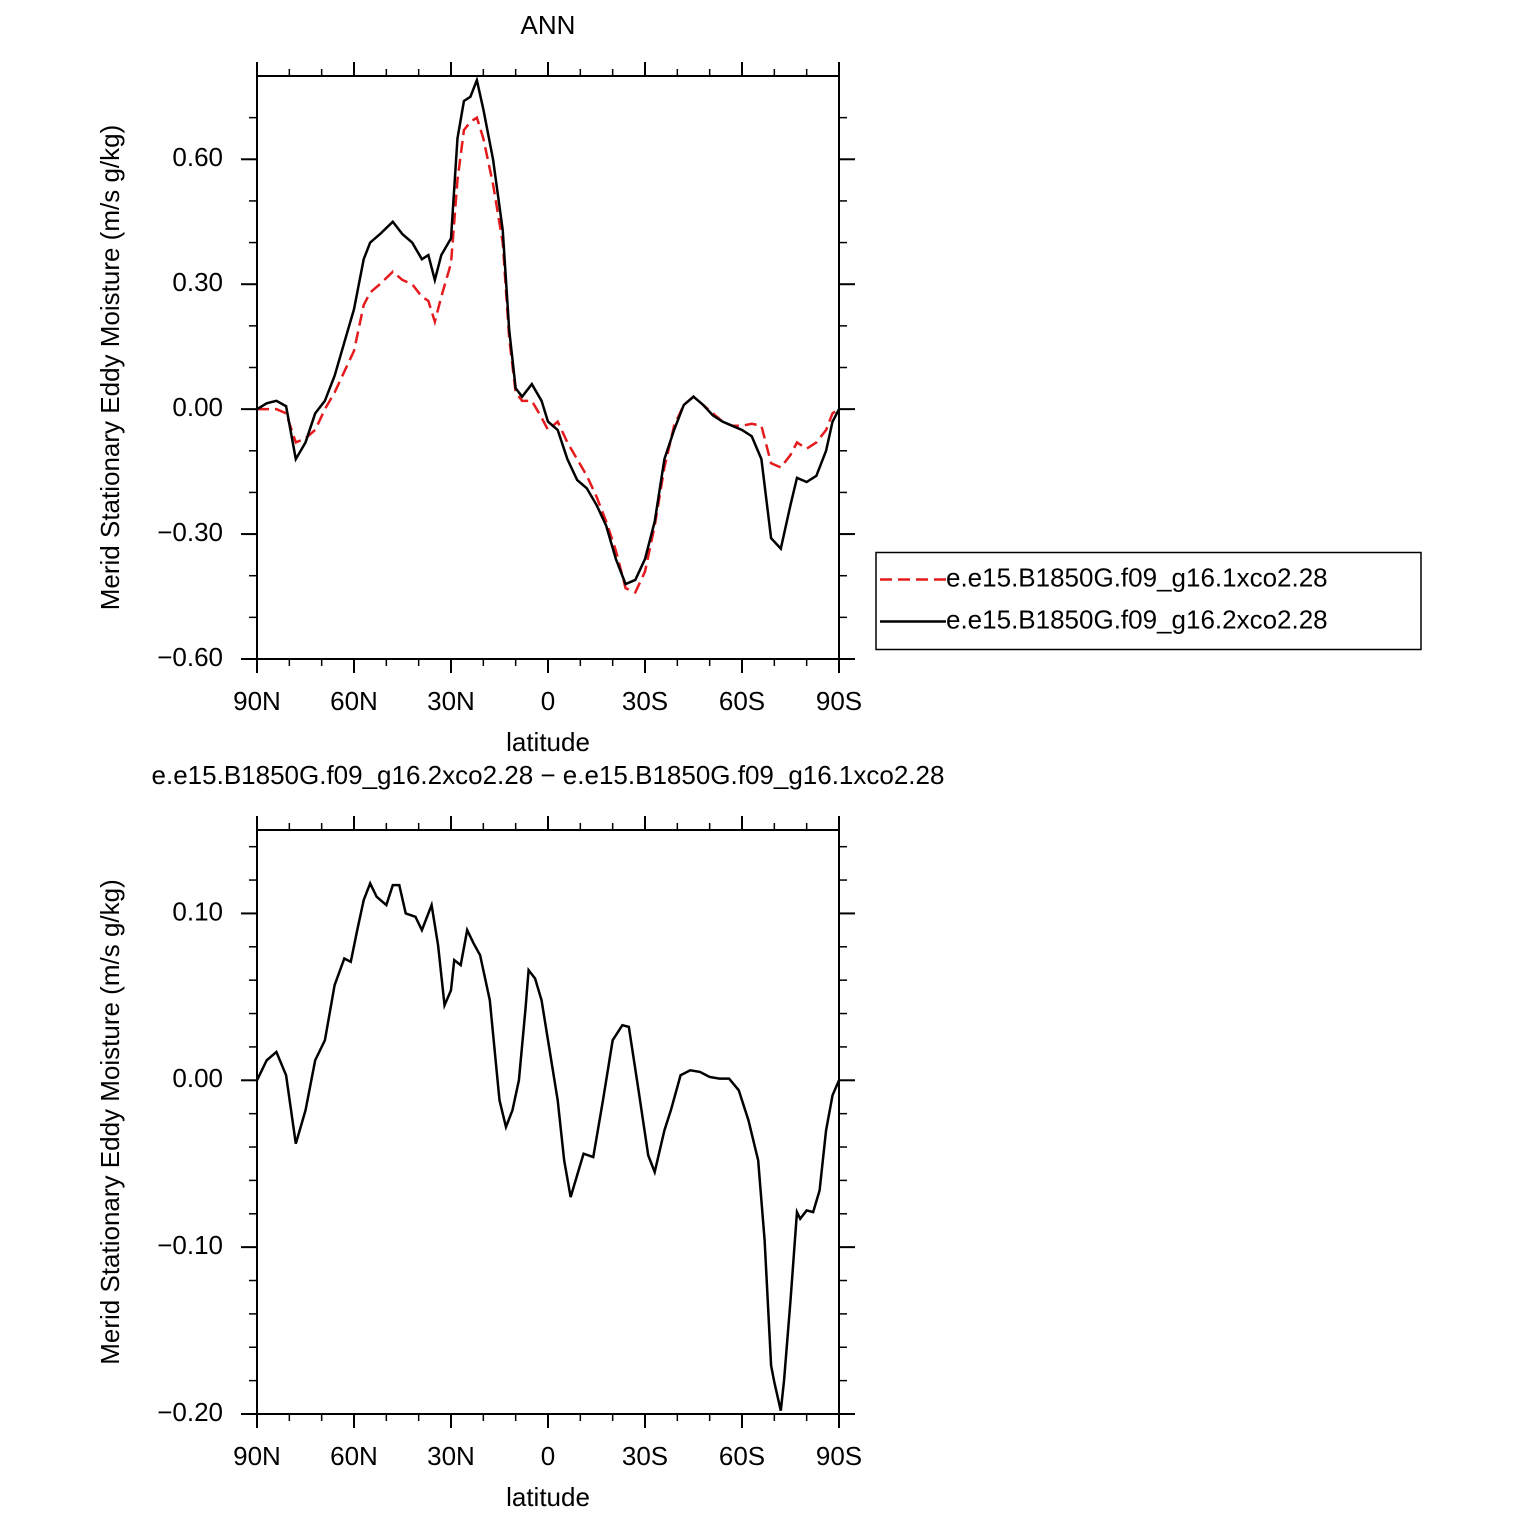 This screenshot has height=1519, width=1519. I want to click on y-tick-label: 0.60, so click(197, 157).